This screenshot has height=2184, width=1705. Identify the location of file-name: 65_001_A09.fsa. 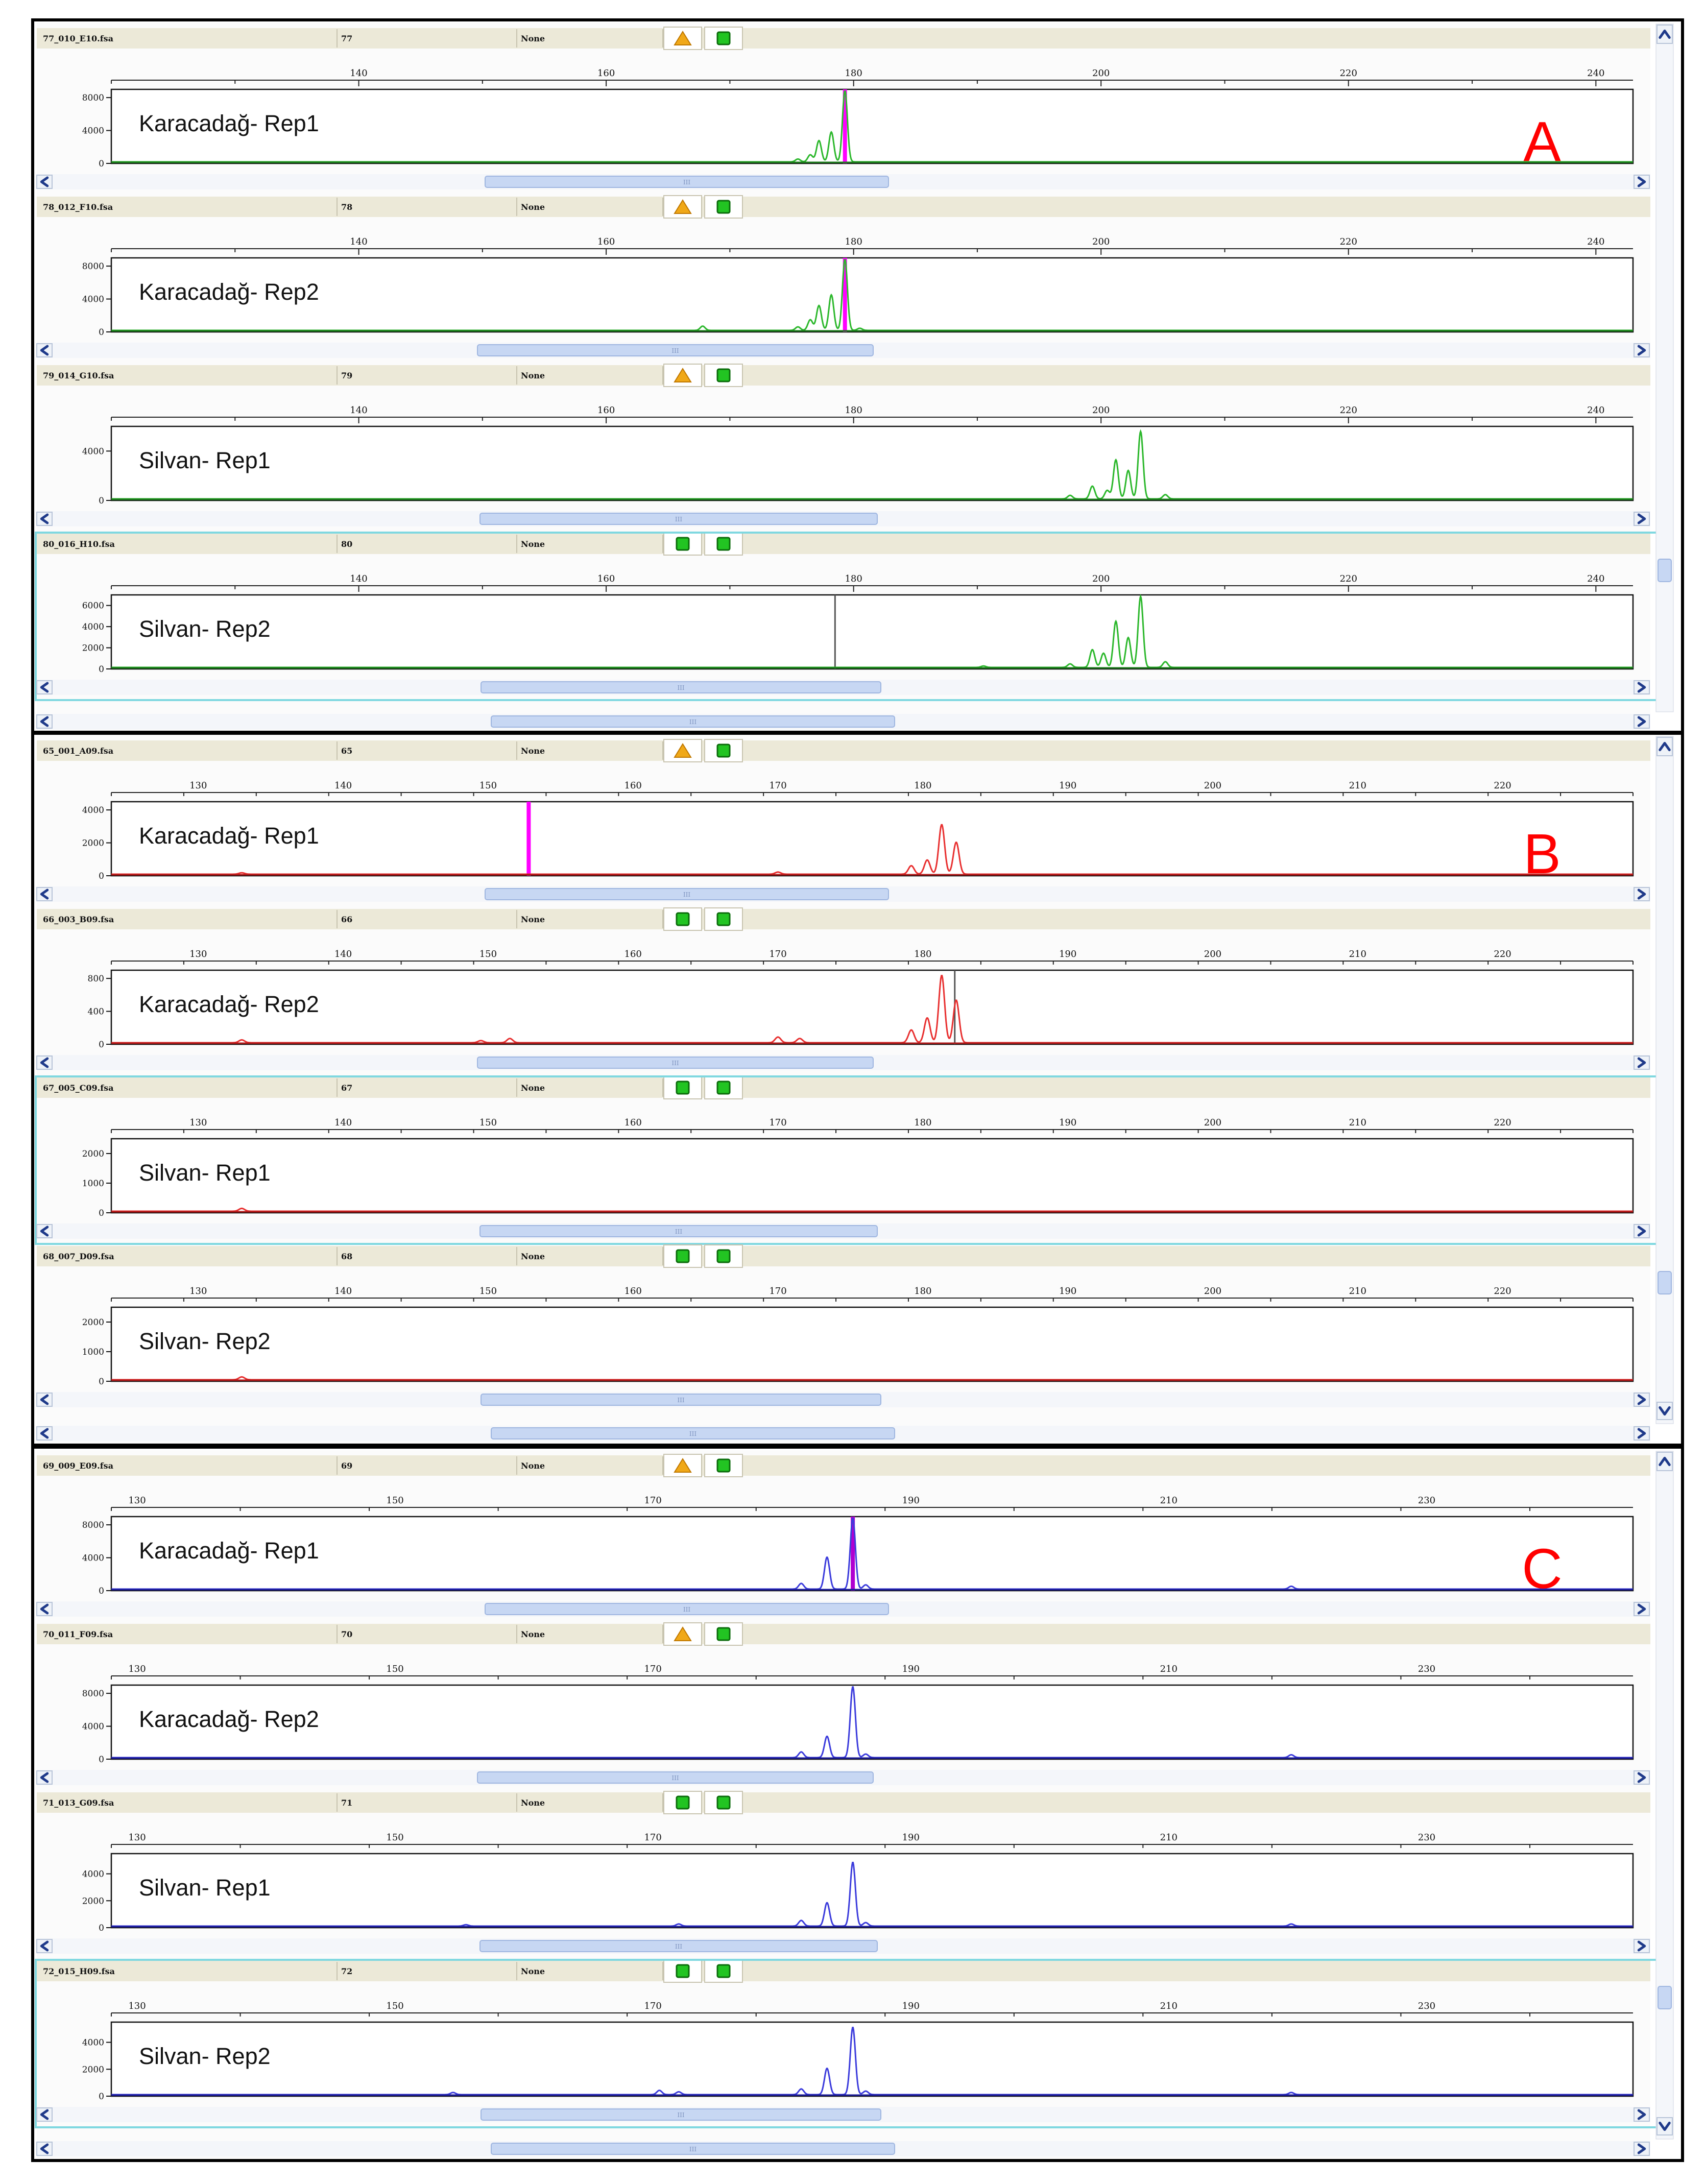
(78, 751).